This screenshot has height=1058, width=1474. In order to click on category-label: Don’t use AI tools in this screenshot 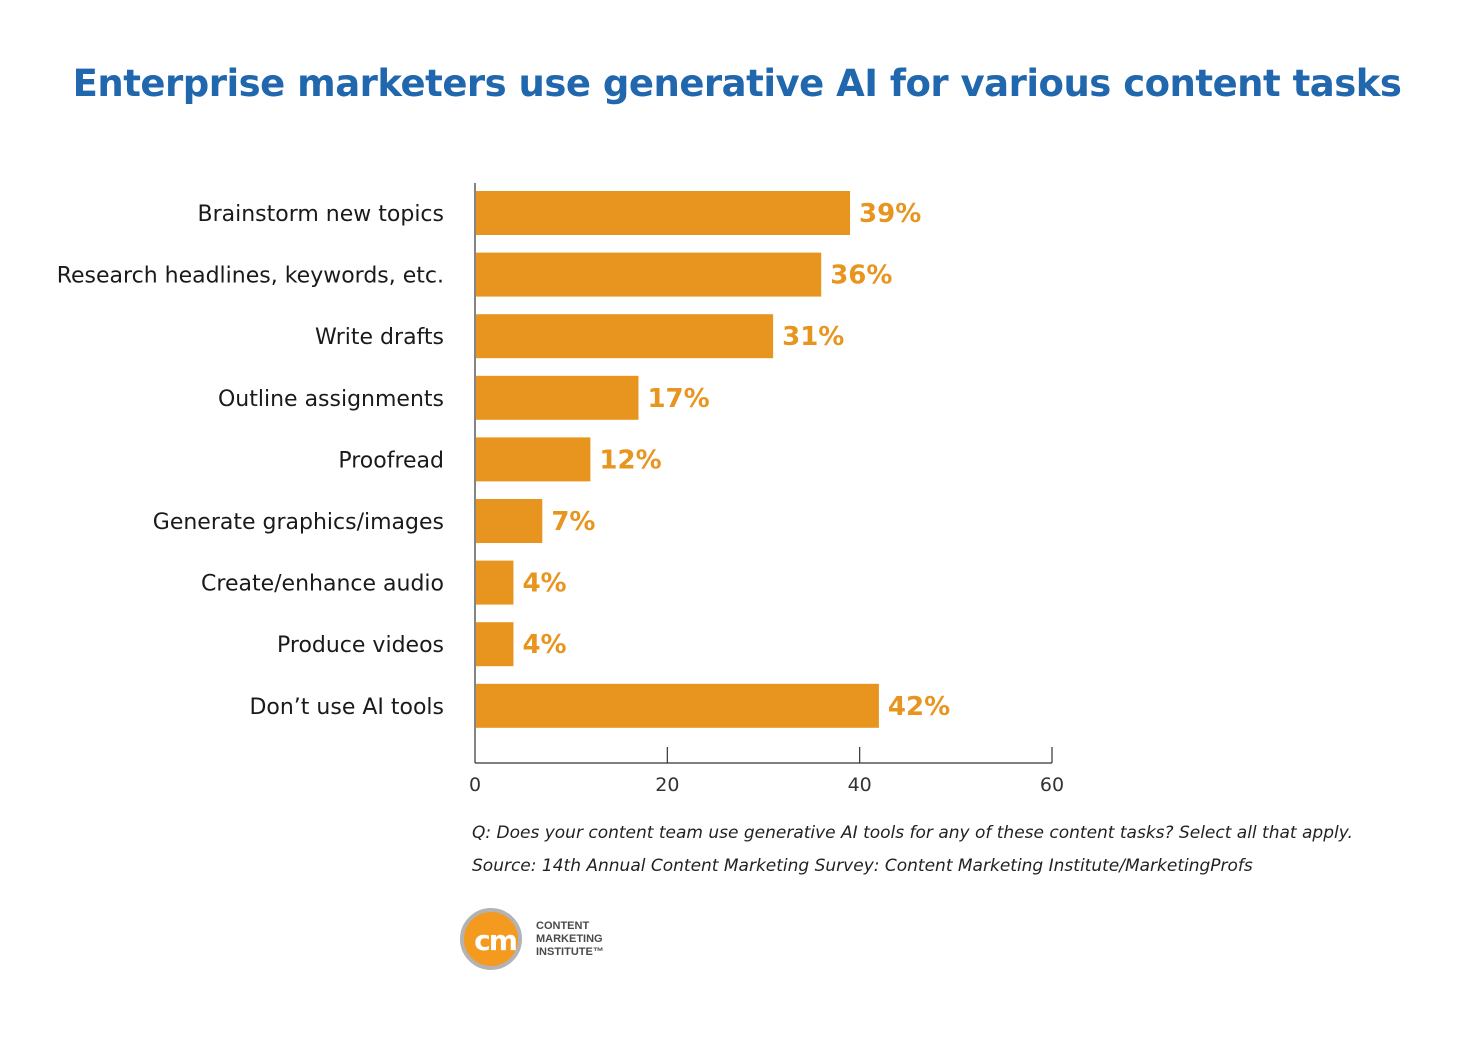, I will do `click(346, 707)`.